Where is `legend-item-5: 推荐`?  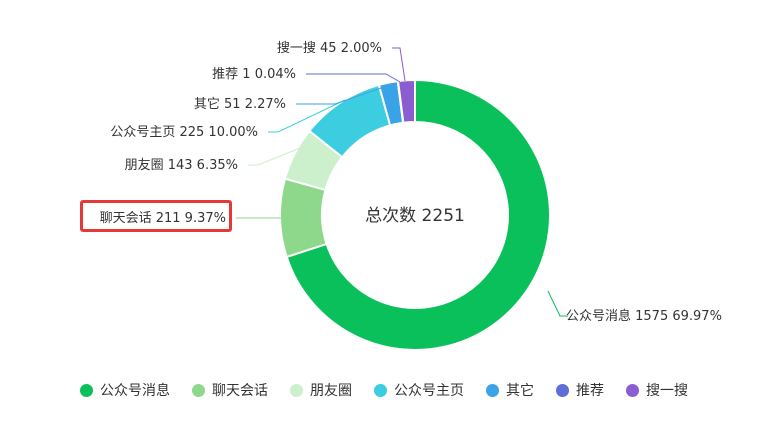 legend-item-5: 推荐 is located at coordinates (580, 390).